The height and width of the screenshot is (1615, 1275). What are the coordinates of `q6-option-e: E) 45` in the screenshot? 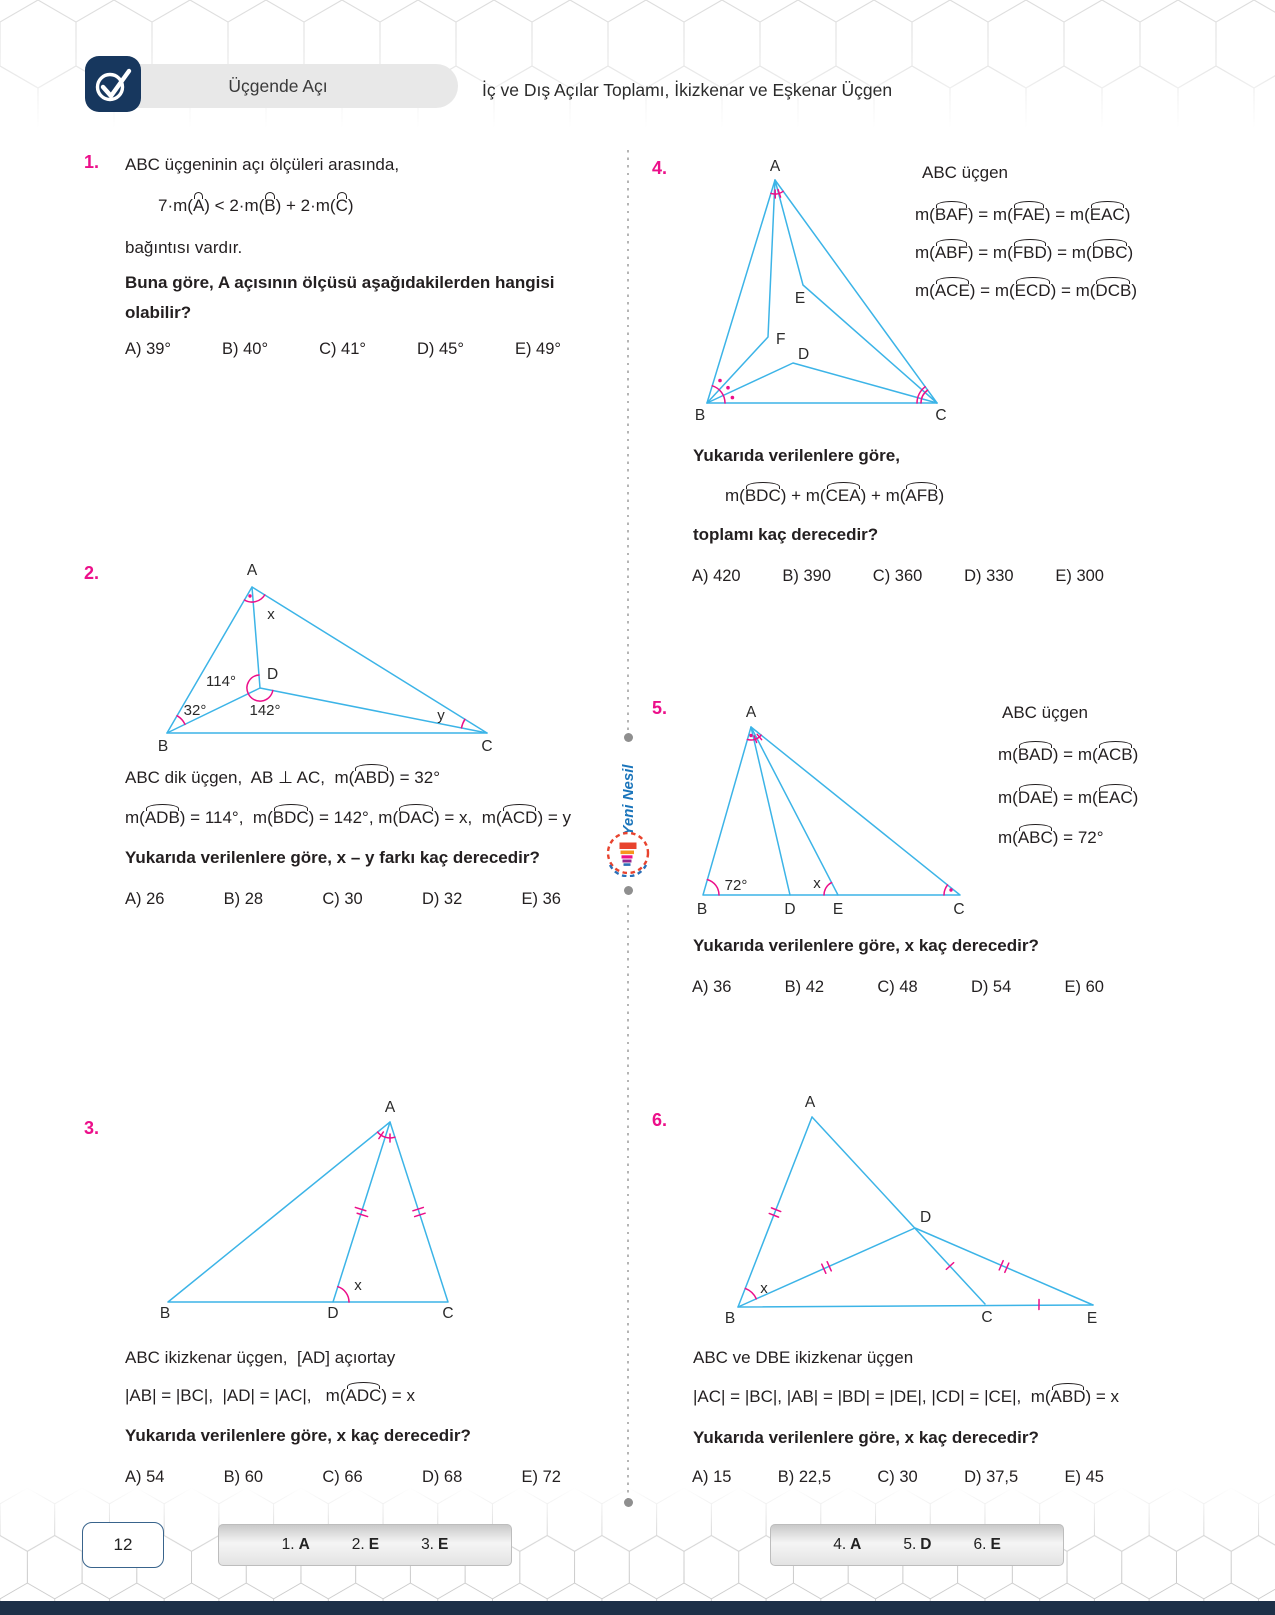 It's located at (1084, 1477).